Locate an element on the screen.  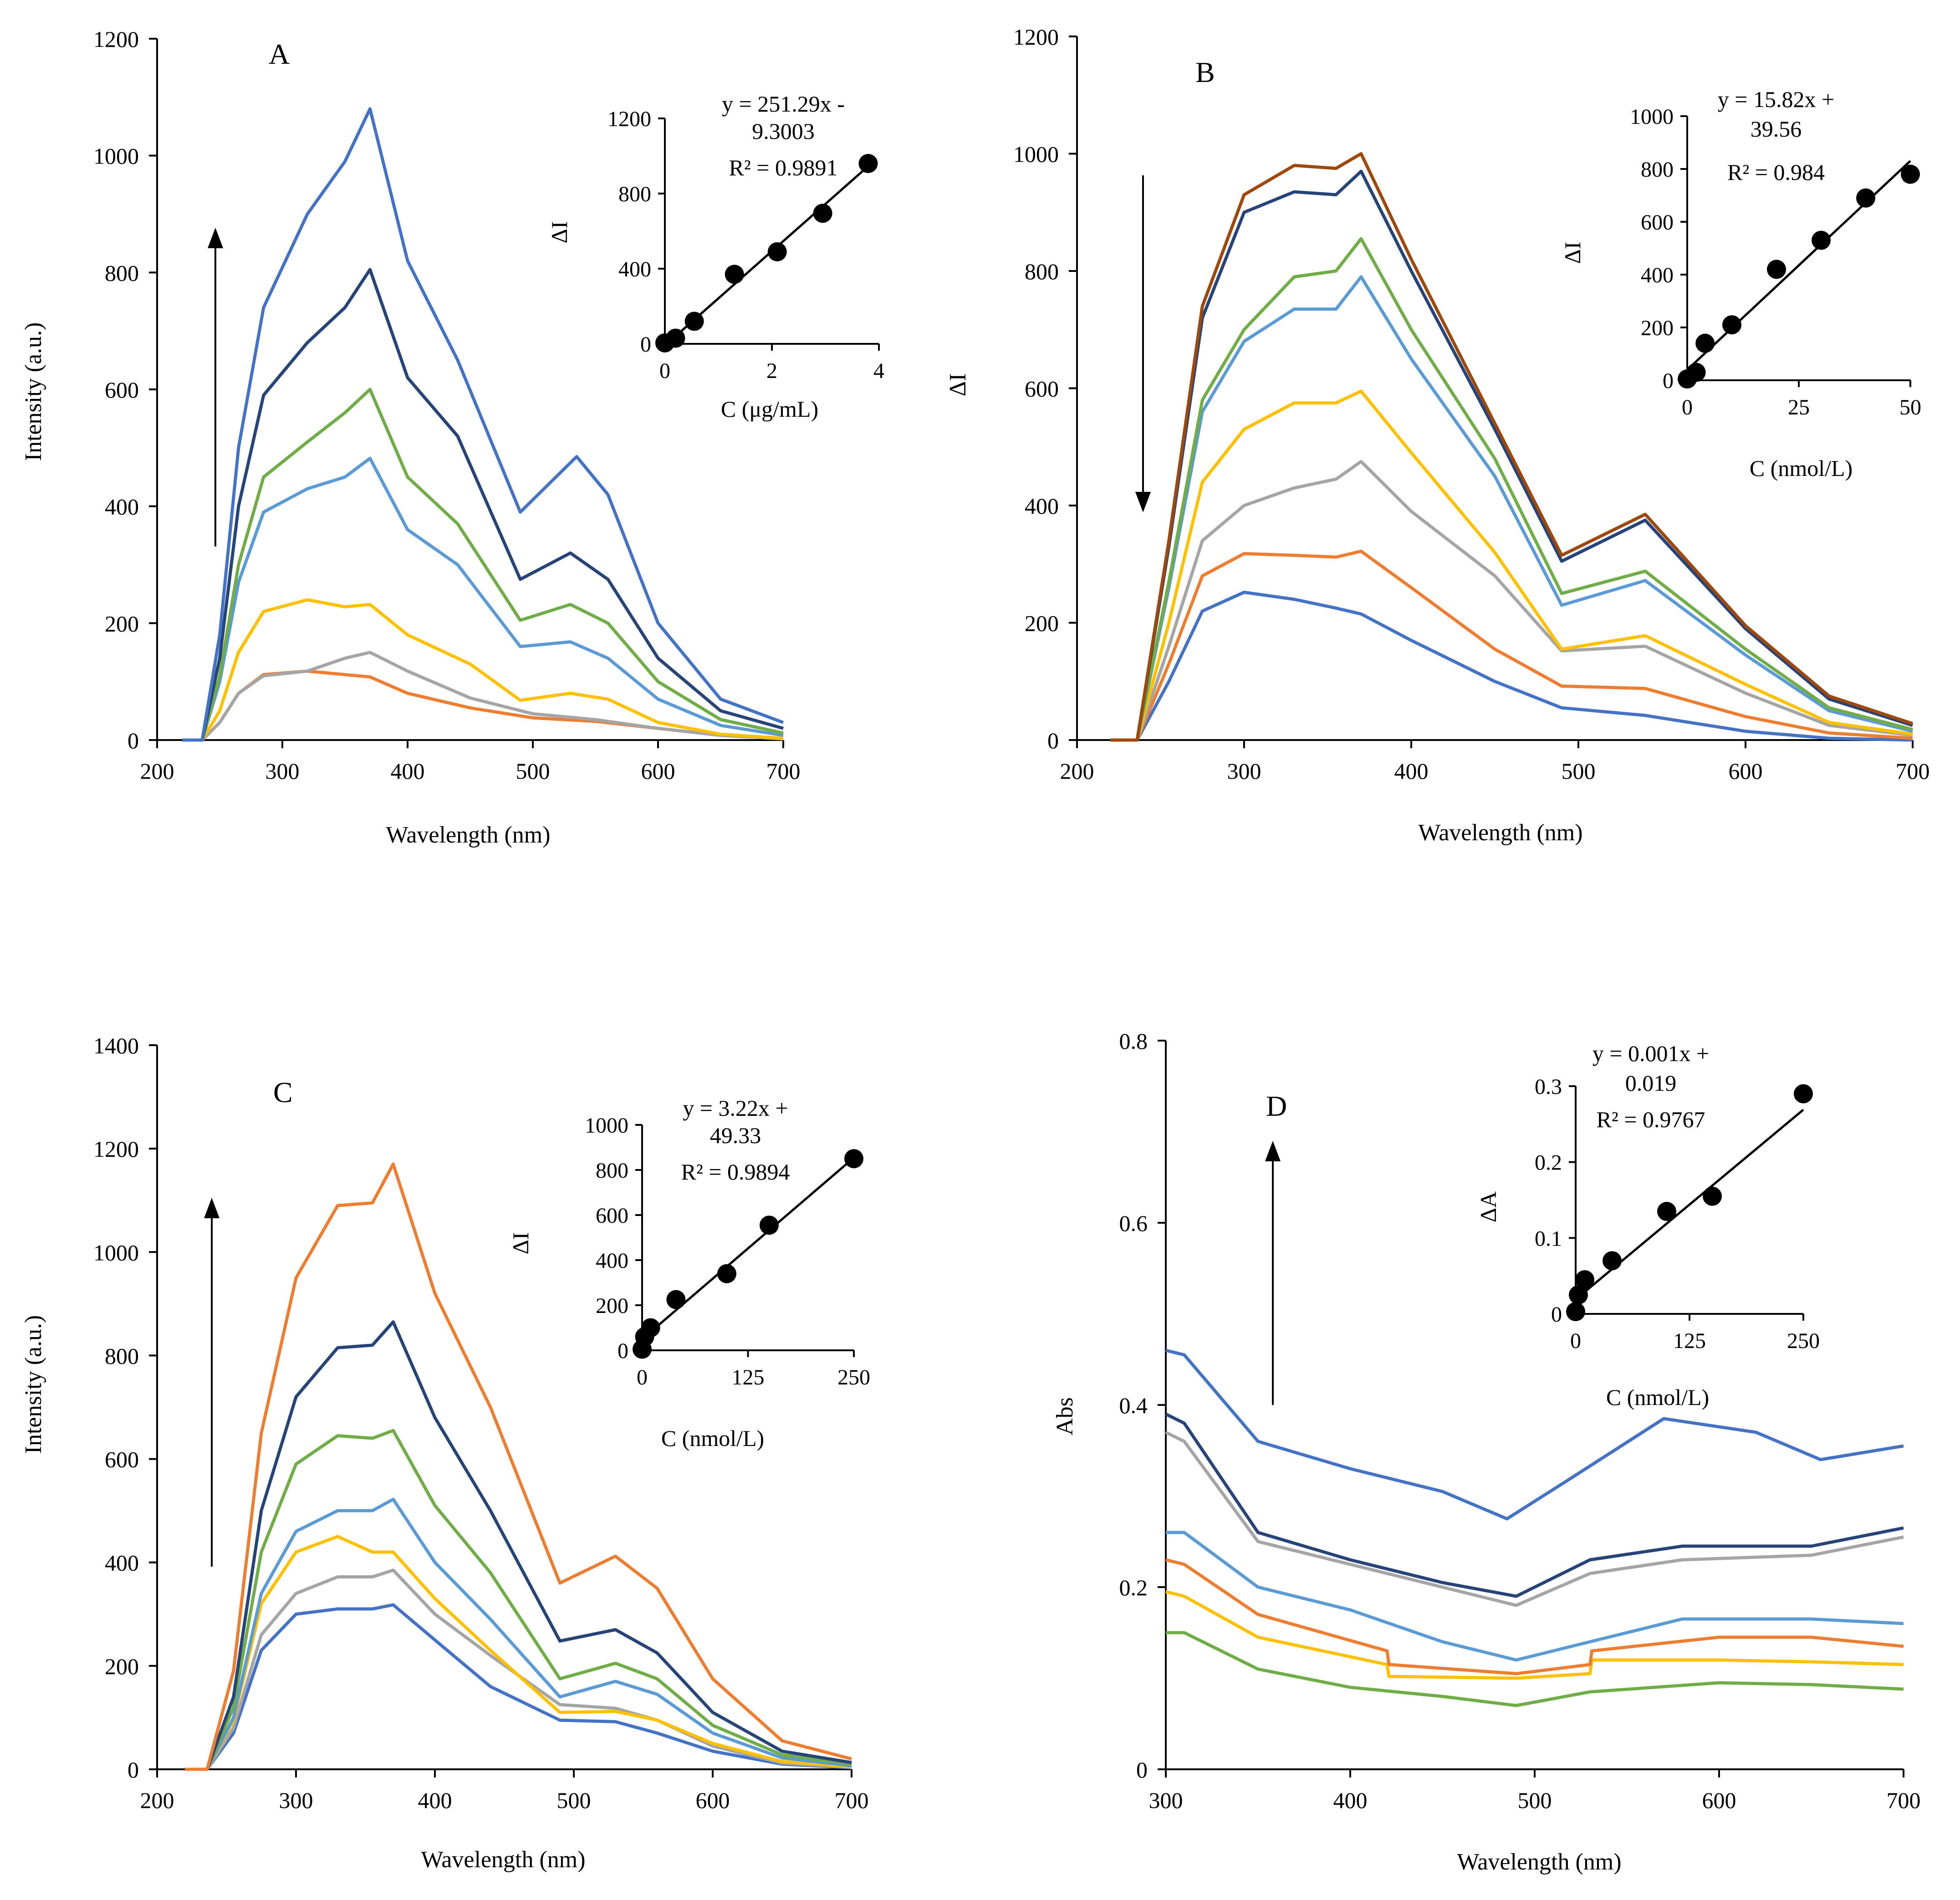
panel-d-inset-ytick-label: 0.3 is located at coordinates (1549, 1087).